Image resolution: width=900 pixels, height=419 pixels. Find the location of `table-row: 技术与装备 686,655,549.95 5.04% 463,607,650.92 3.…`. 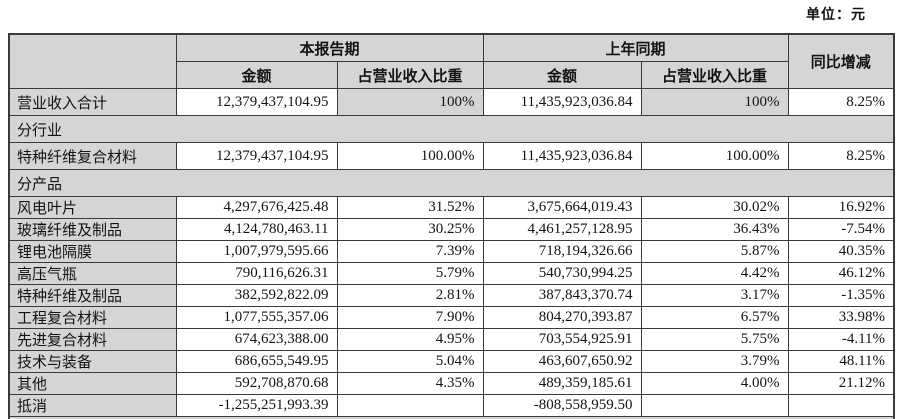

table-row: 技术与装备 686,655,549.95 5.04% 463,607,650.92 3.… is located at coordinates (451, 361).